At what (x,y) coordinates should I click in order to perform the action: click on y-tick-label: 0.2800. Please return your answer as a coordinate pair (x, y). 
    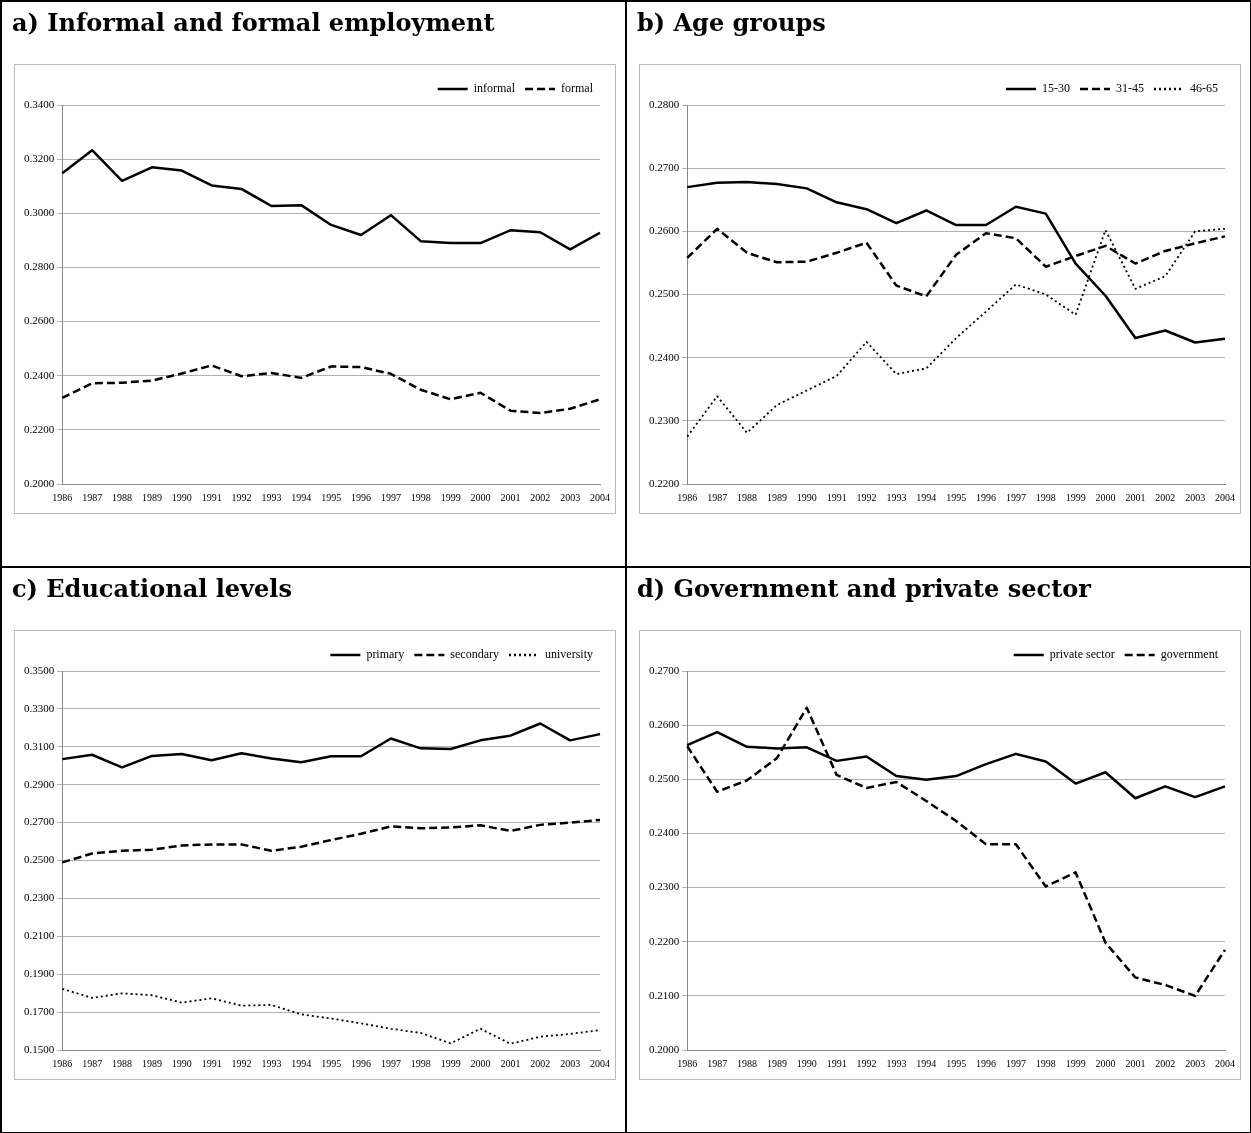
    Looking at the image, I should click on (39, 266).